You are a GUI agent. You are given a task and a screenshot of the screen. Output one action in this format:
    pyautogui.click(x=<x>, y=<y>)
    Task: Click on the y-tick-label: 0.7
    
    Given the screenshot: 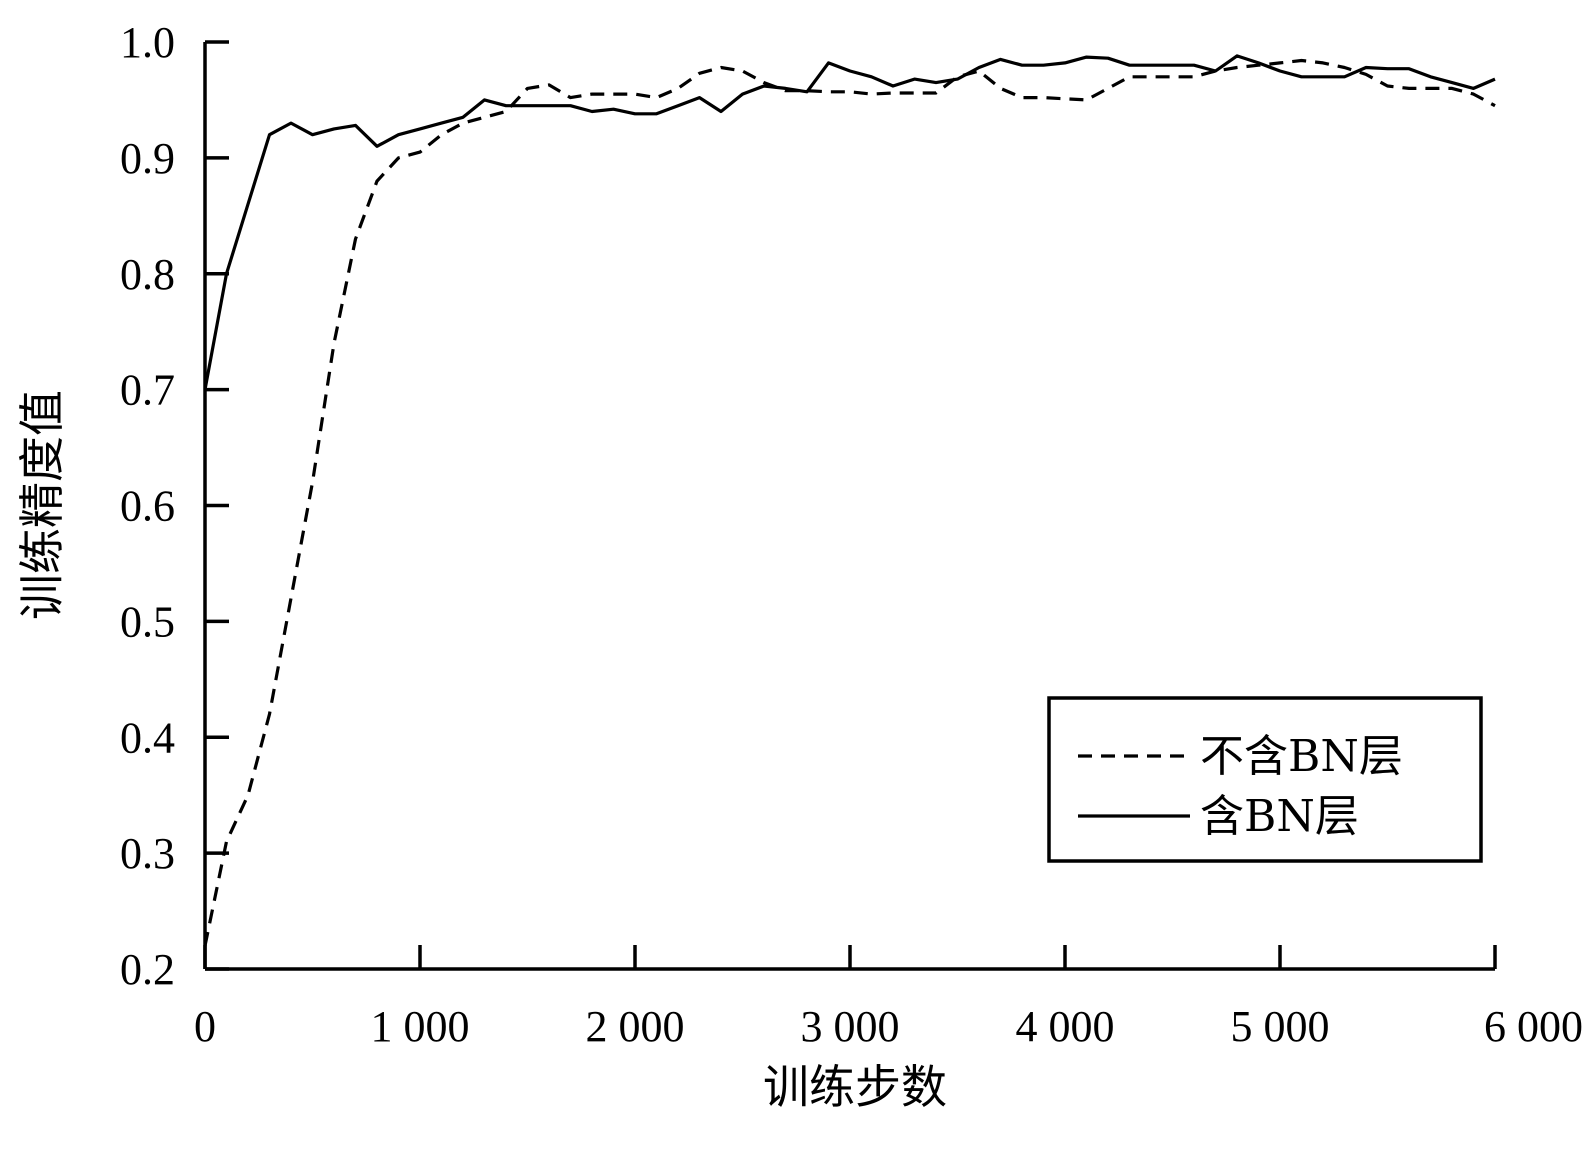 What is the action you would take?
    pyautogui.click(x=147, y=390)
    